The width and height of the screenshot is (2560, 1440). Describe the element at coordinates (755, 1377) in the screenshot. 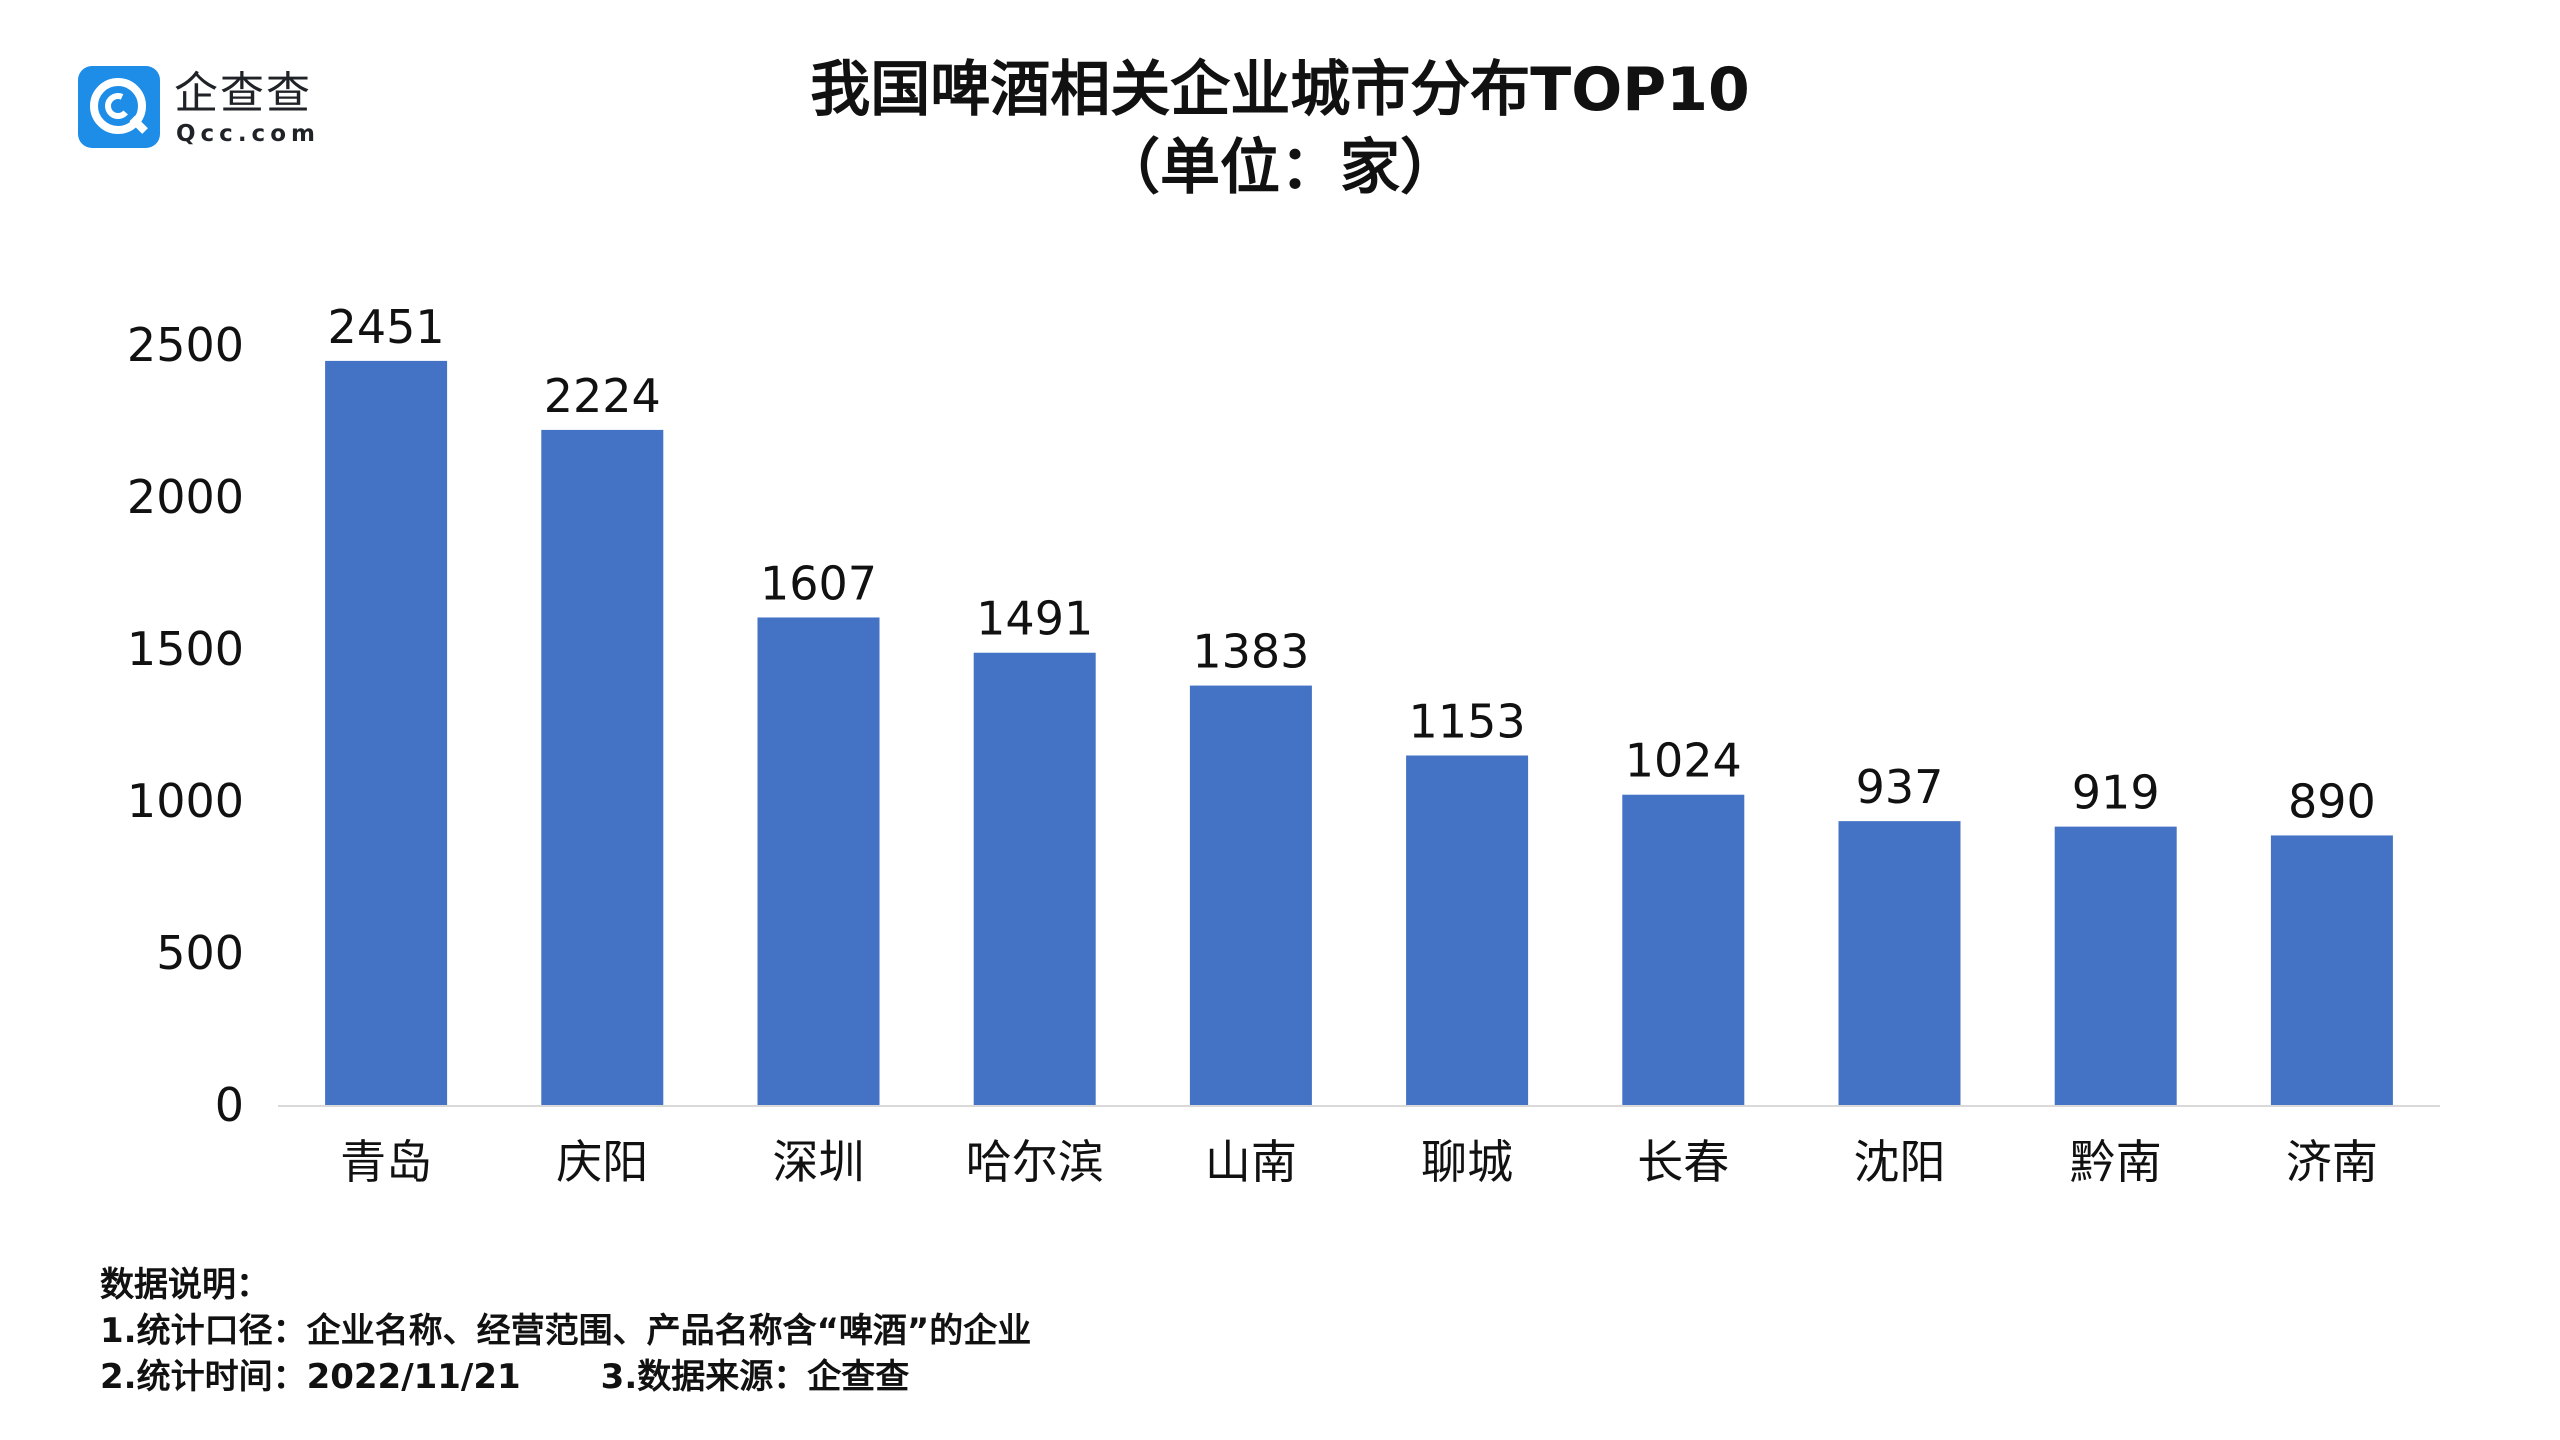

I see `notes-source: 3.数据来源：企查查` at that location.